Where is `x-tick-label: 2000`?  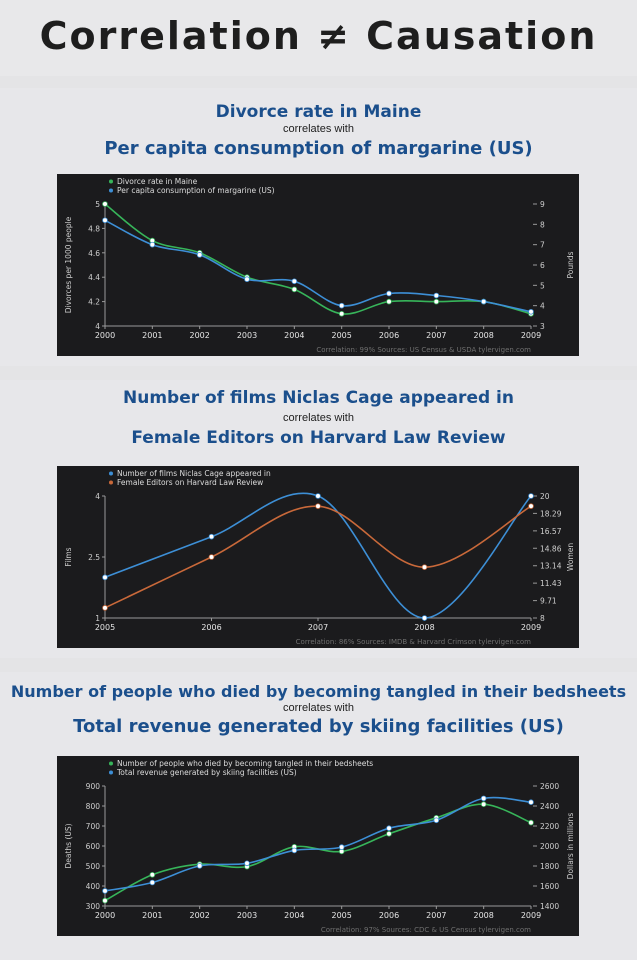 x-tick-label: 2000 is located at coordinates (105, 915).